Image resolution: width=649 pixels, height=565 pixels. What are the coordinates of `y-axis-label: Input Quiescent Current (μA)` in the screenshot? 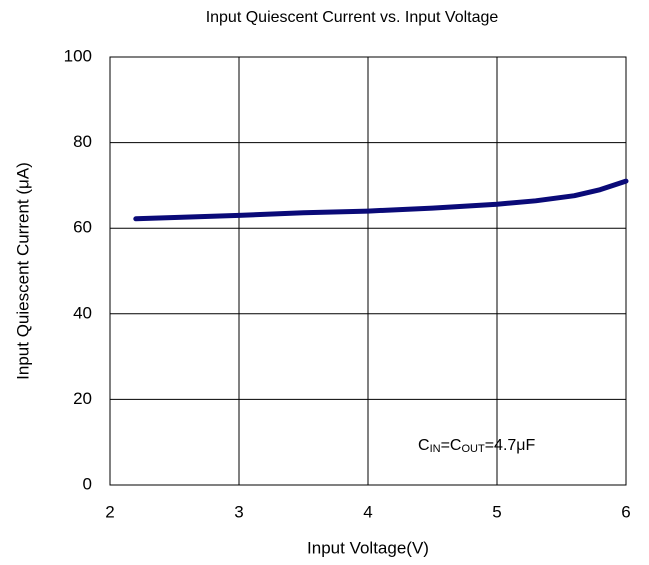 It's located at (22, 271).